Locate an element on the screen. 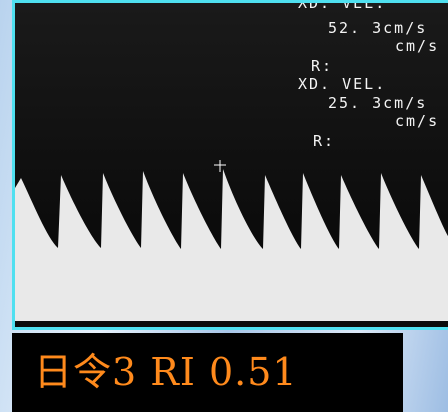 Image resolution: width=448 pixels, height=412 pixels. overlay-text: 52. 3cm/s is located at coordinates (378, 28).